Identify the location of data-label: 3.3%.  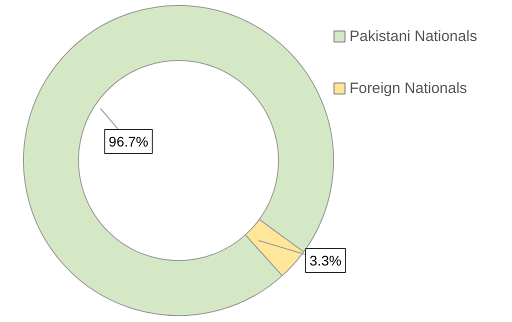
(326, 260).